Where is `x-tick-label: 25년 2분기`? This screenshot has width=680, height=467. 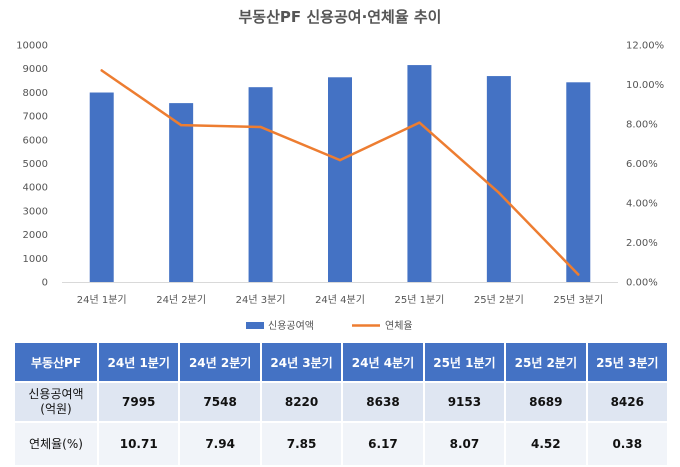
x-tick-label: 25년 2분기 is located at coordinates (499, 300).